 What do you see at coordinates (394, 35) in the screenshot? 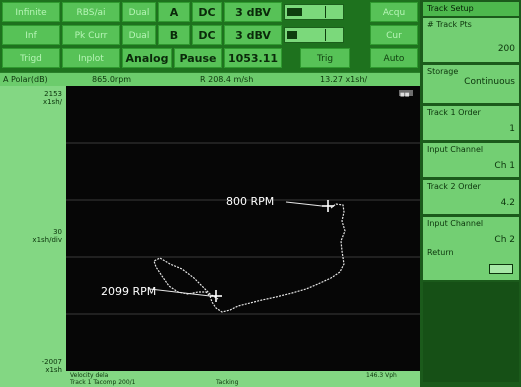
I see `toolbar-button-r2-4: Cur` at bounding box center [394, 35].